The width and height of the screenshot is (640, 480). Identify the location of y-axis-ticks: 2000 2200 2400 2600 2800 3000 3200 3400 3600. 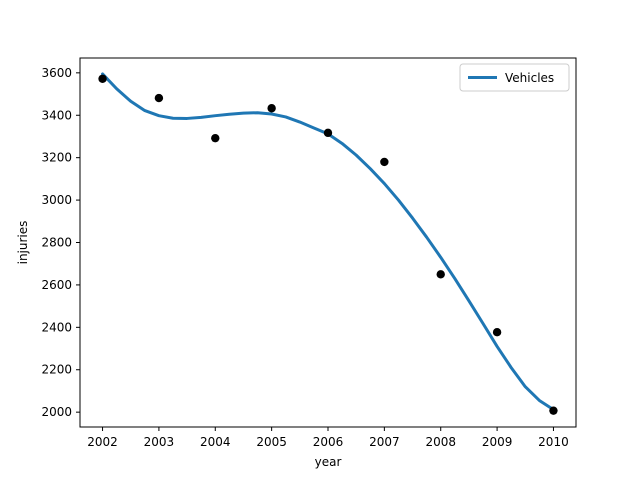
(60, 242).